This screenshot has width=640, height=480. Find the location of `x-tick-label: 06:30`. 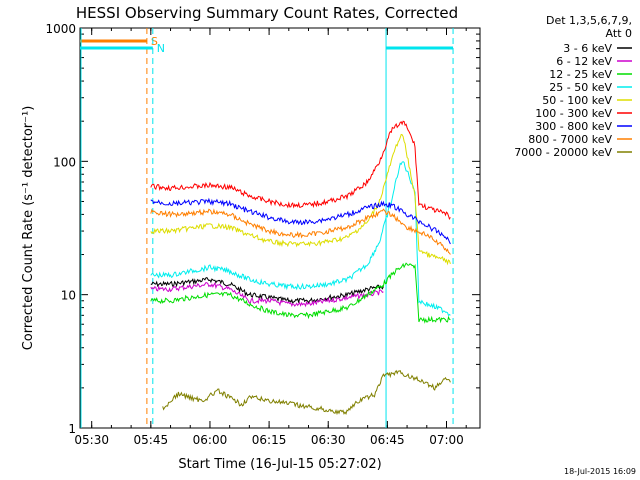

x-tick-label: 06:30 is located at coordinates (328, 440).